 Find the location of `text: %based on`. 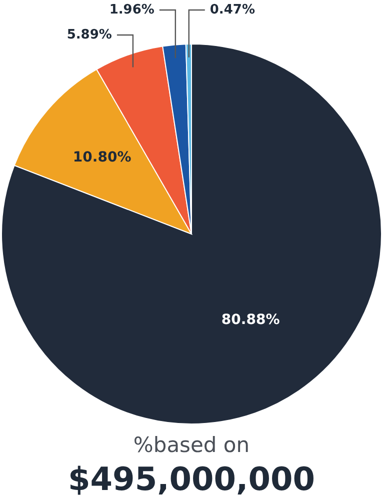

text: %based on is located at coordinates (191, 445).